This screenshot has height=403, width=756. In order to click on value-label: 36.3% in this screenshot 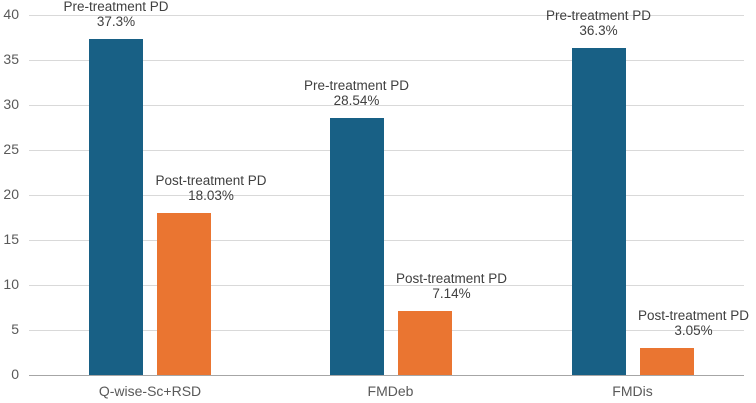, I will do `click(598, 31)`.